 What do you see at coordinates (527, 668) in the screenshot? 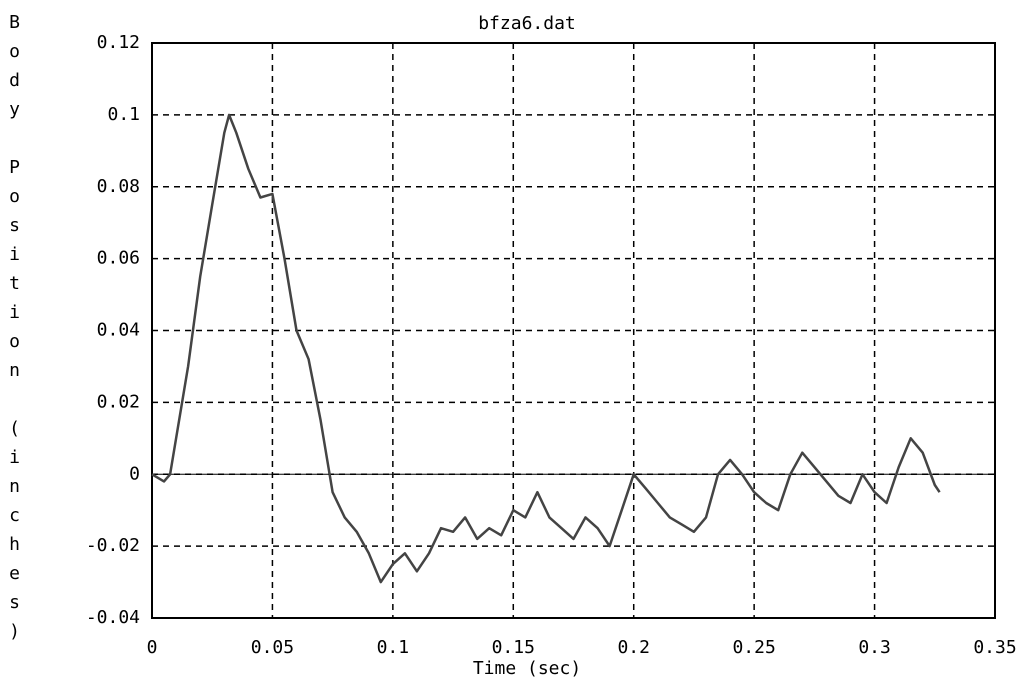
I see `x-axis-label: Time (sec)` at bounding box center [527, 668].